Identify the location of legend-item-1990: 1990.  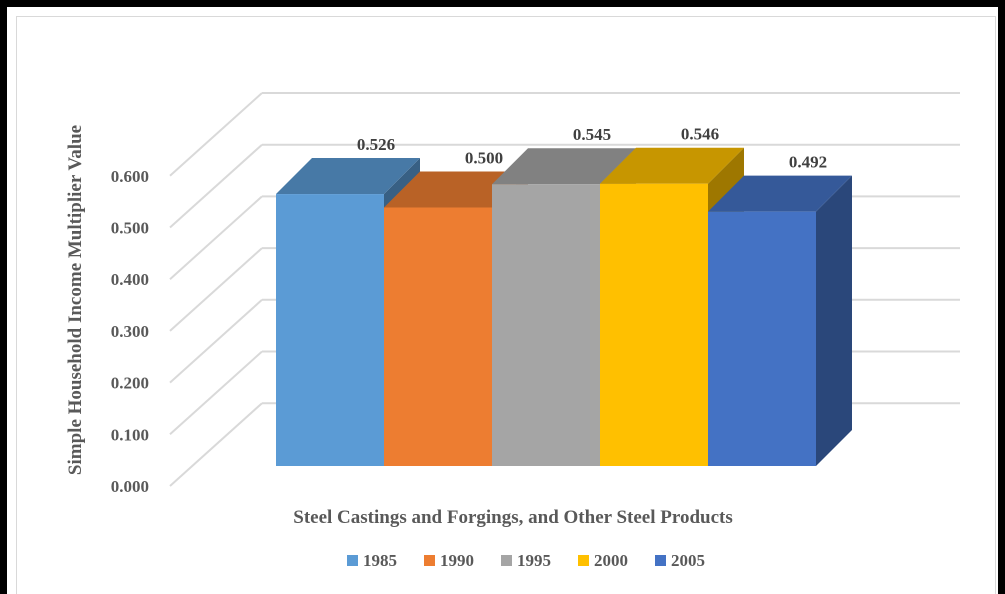
(449, 560).